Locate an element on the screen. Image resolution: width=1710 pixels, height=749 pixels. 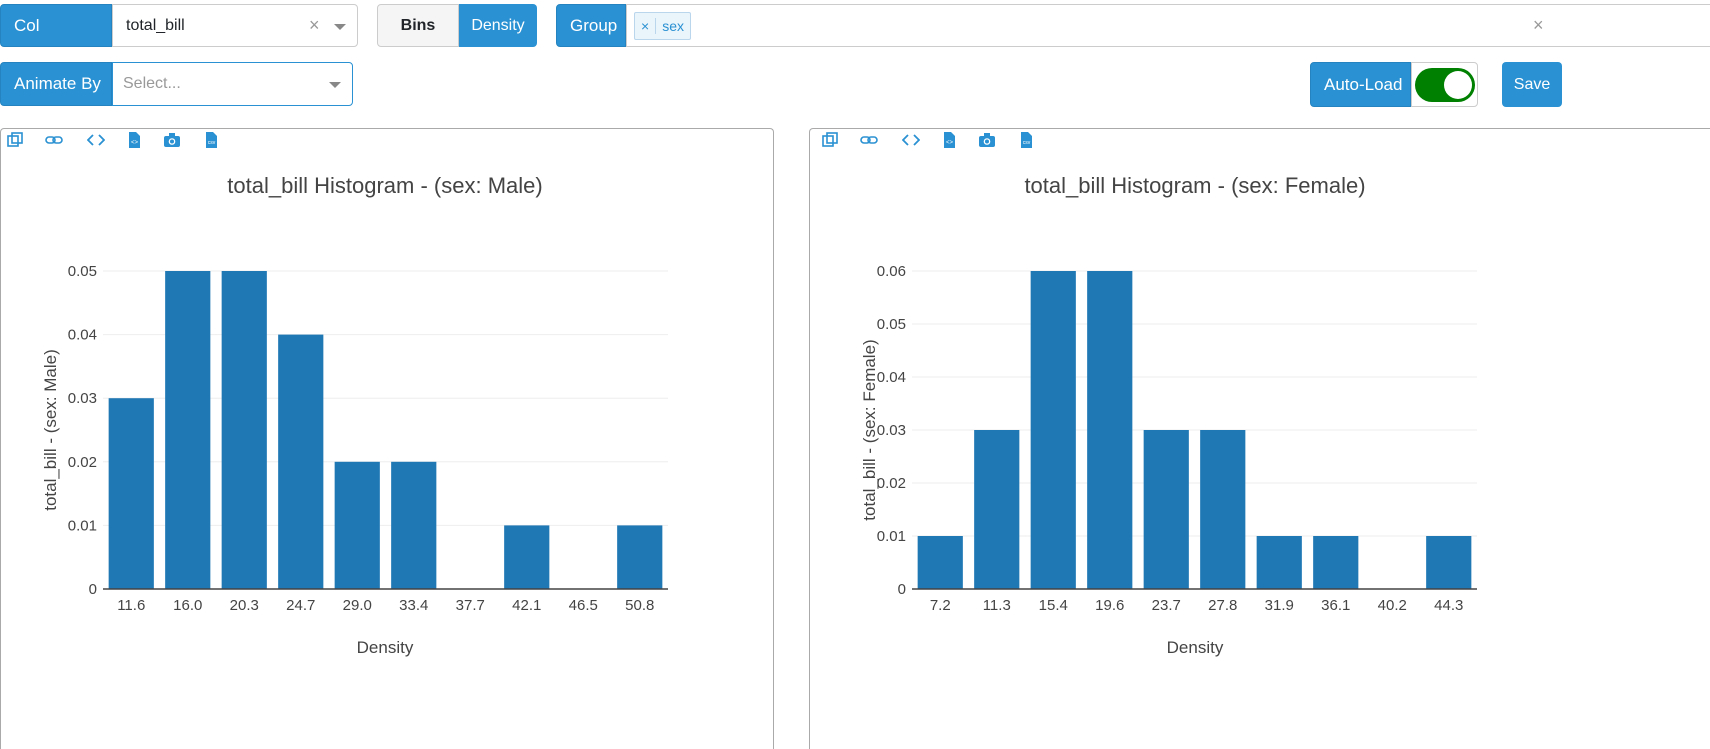
group-tag: × sex is located at coordinates (662, 25).